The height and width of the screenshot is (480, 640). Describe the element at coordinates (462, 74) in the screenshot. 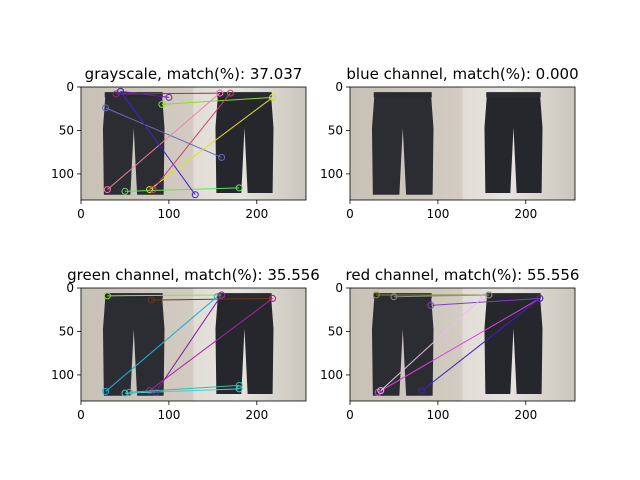

I see `subplot-title: blue channel, match(%): 0.000` at that location.